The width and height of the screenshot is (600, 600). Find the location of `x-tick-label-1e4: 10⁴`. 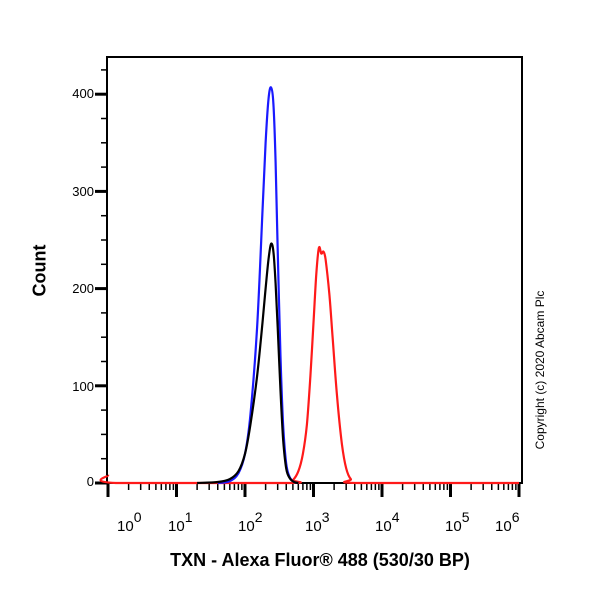

x-tick-label-1e4: 10⁴ is located at coordinates (387, 522).